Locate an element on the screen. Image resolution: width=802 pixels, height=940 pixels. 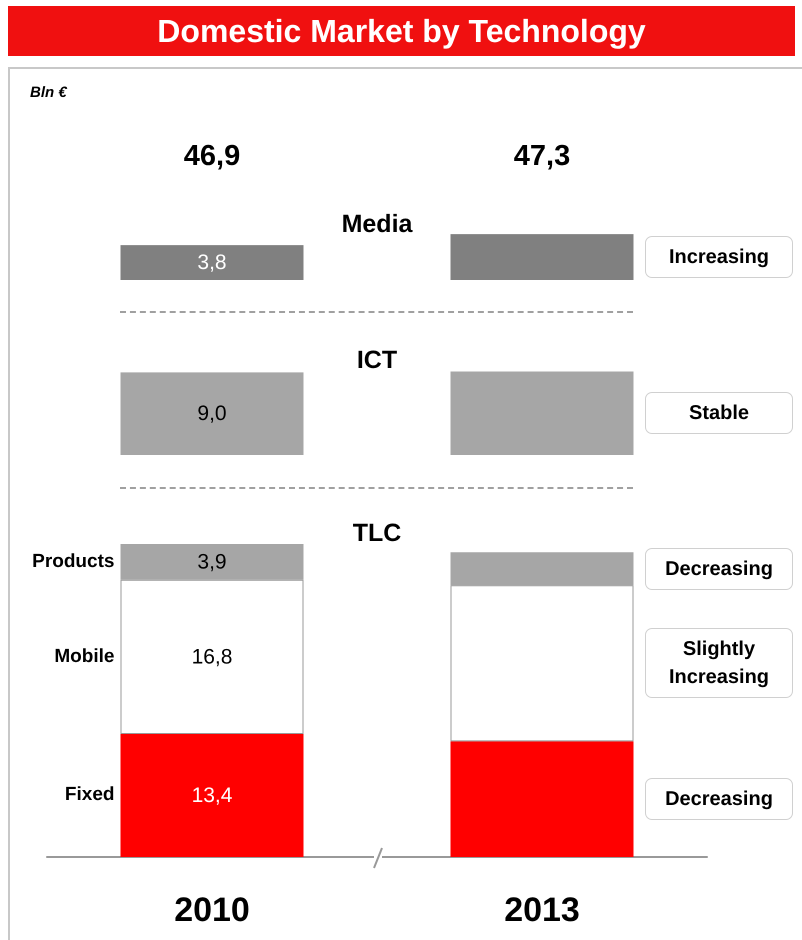
series-label: Products is located at coordinates (72, 562).